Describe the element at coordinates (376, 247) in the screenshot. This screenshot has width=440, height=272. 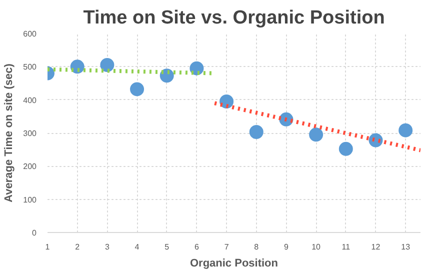
I see `x-tick-label: 12` at that location.